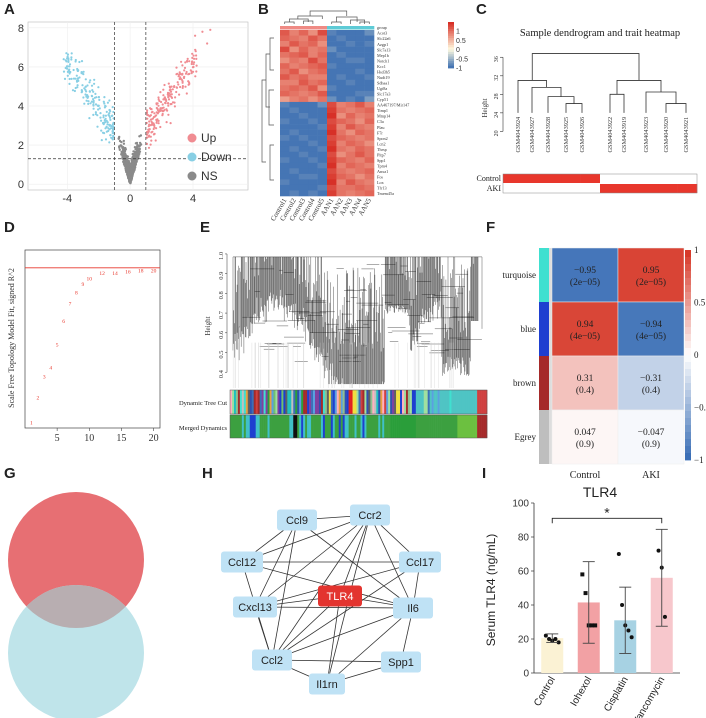  Describe the element at coordinates (76, 605) in the screenshot. I see `venn-diagram` at that location.